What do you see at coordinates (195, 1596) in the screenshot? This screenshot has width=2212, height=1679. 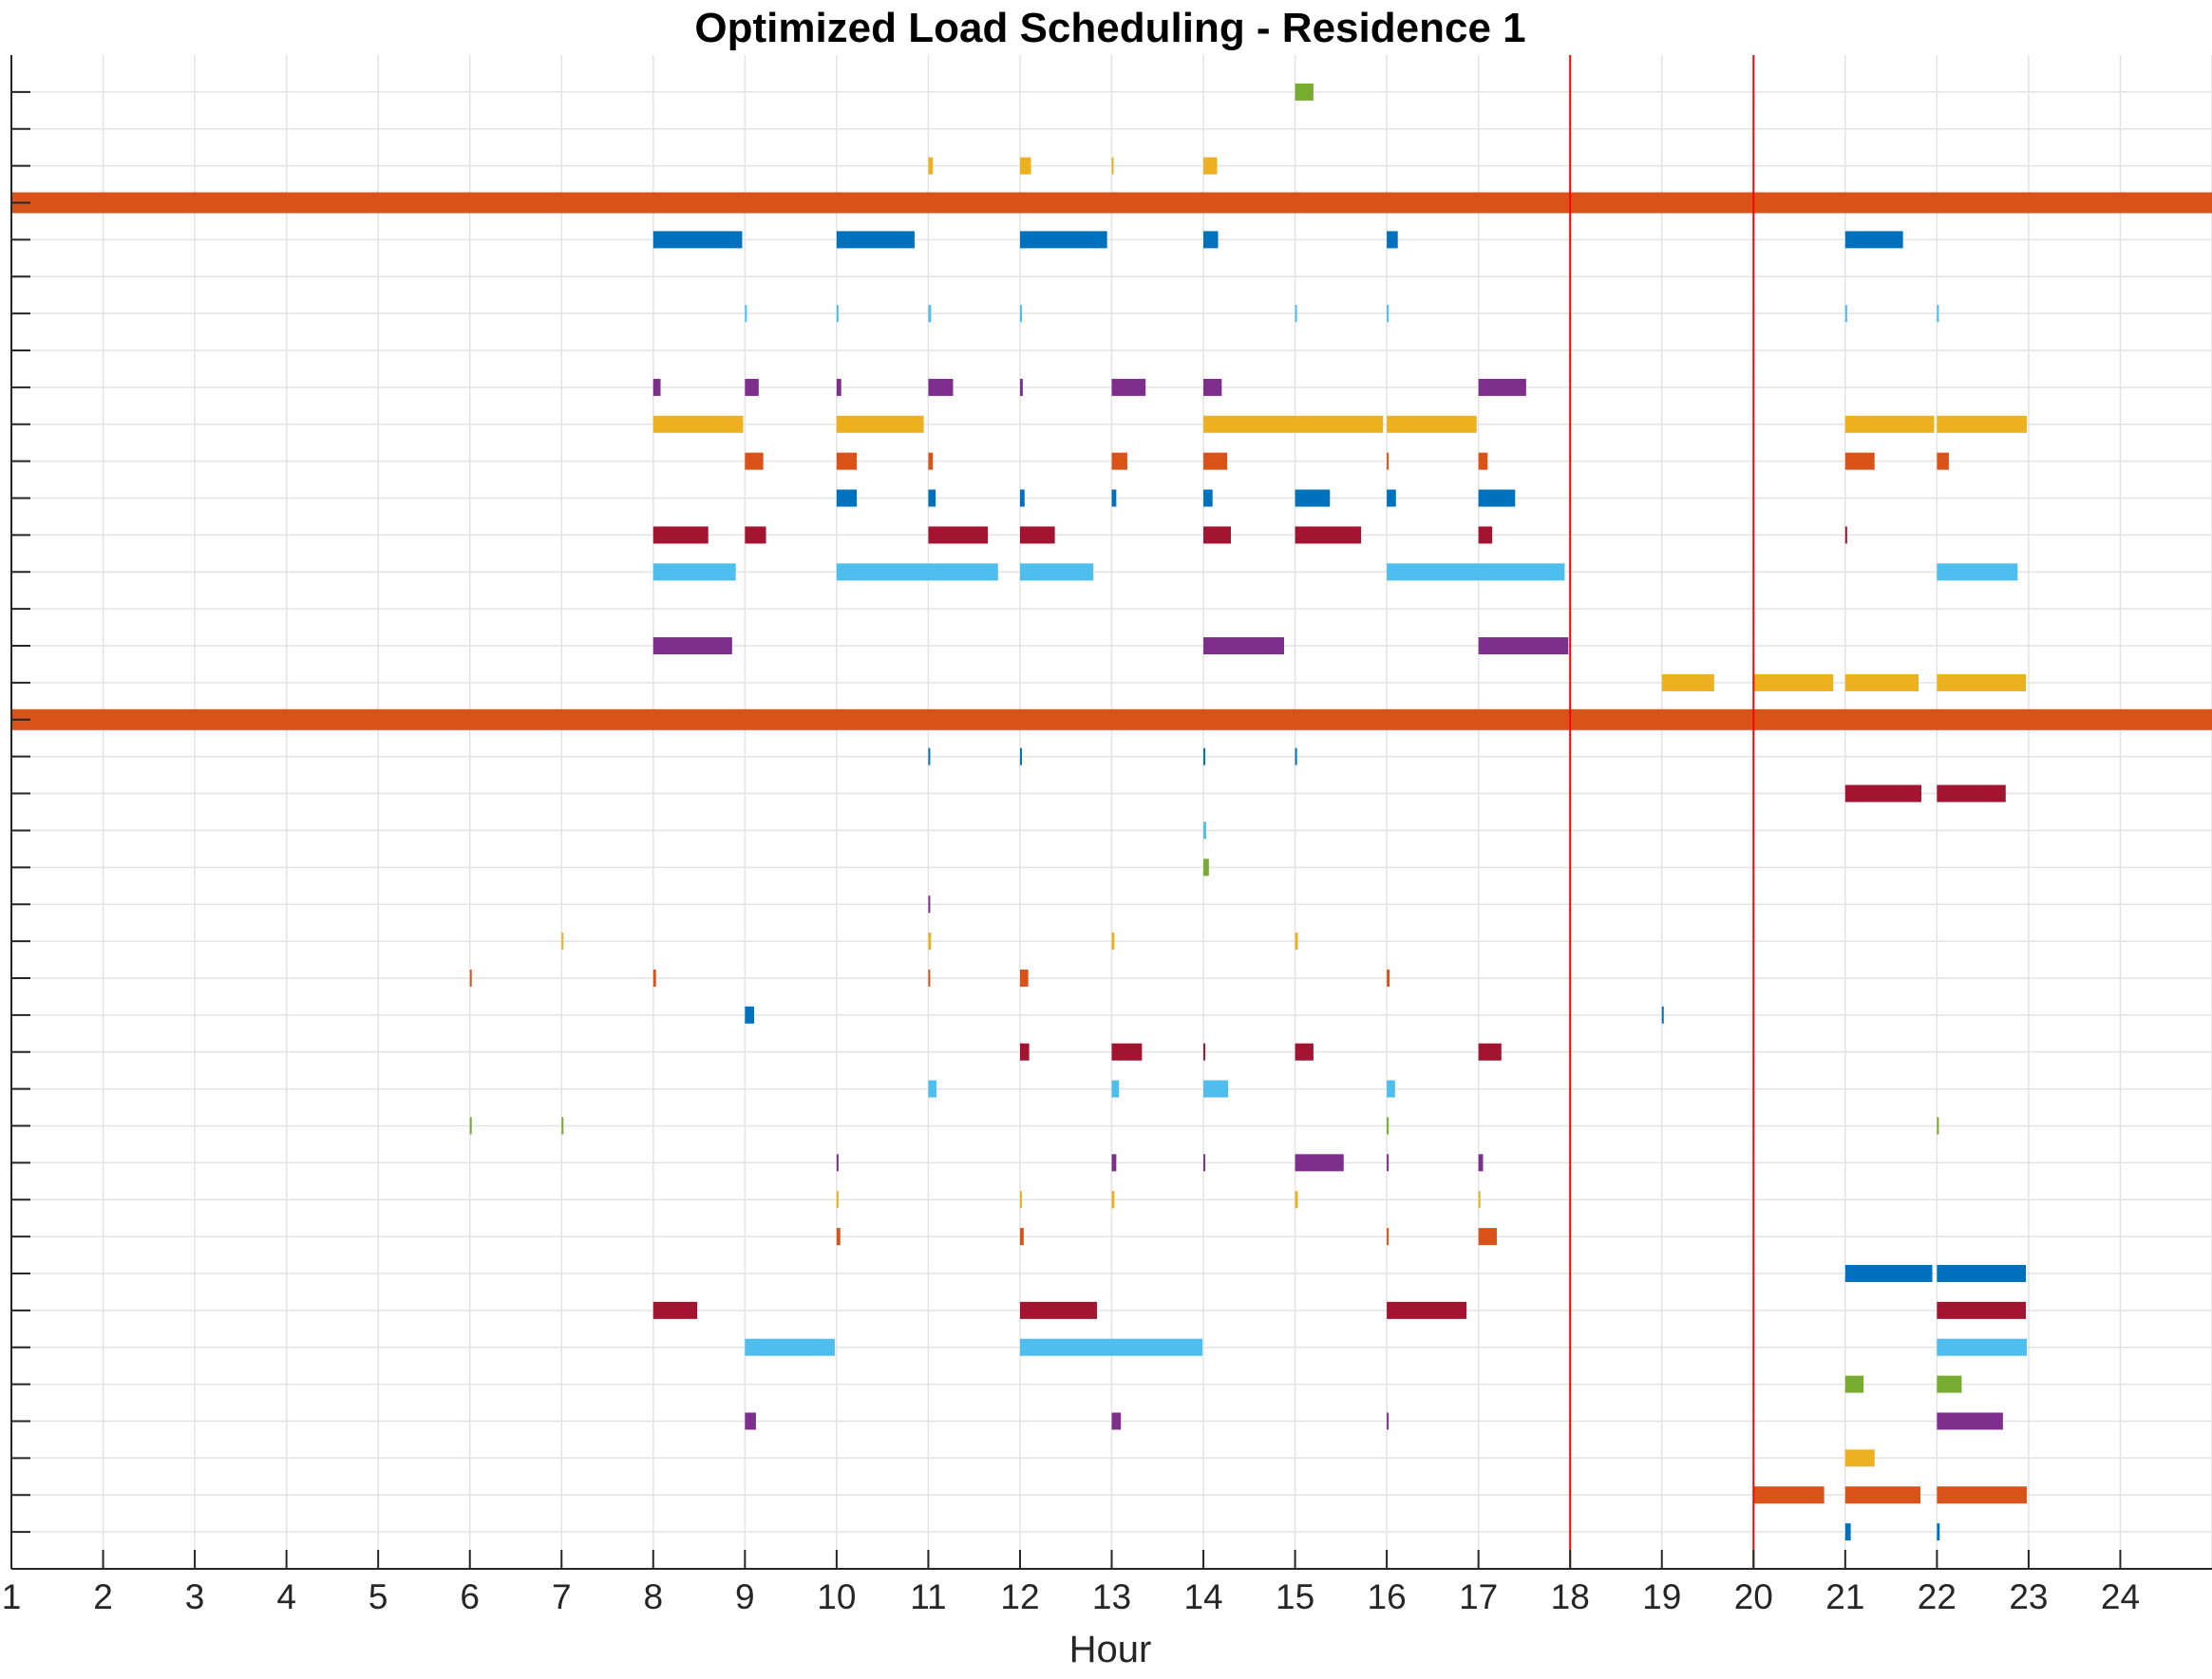 I see `x-tick-label: 3` at bounding box center [195, 1596].